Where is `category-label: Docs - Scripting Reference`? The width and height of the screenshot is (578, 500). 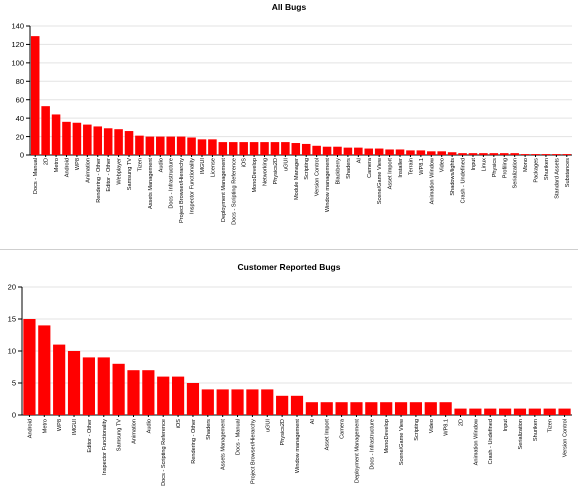
category-label: Docs - Scripting Reference is located at coordinates (164, 452).